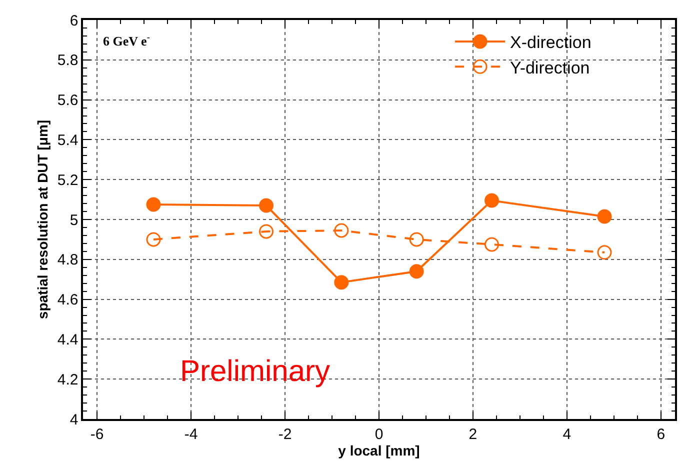 This screenshot has height=469, width=692. What do you see at coordinates (473, 434) in the screenshot?
I see `x-tick-label: 2` at bounding box center [473, 434].